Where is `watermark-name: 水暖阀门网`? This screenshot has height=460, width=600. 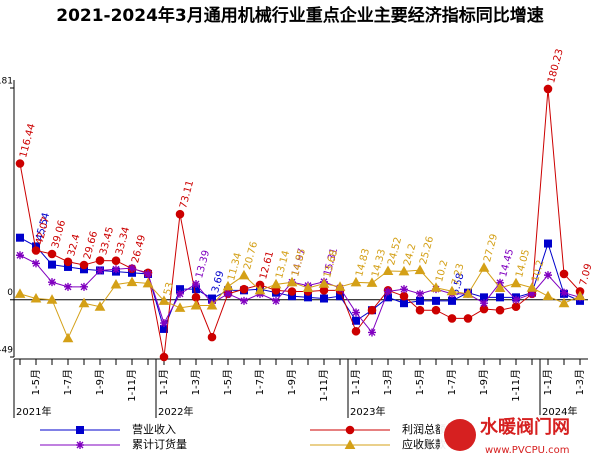 watermark-name: 水暖阀门网 is located at coordinates (525, 427).